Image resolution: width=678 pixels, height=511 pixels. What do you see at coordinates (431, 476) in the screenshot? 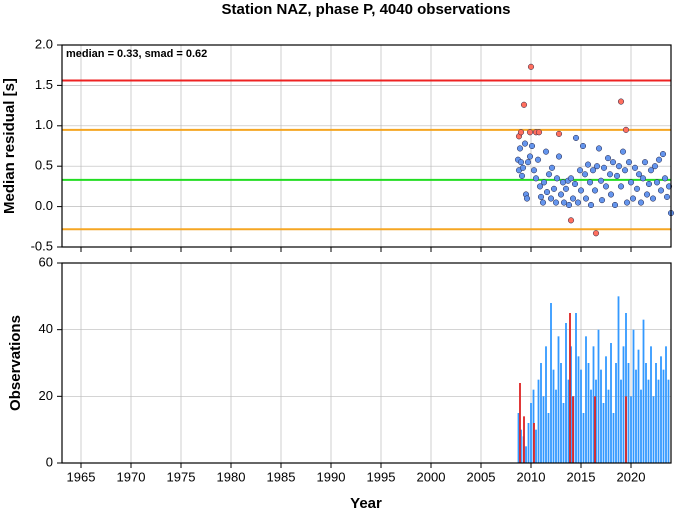
I see `x-tick-label: 2000` at bounding box center [431, 476].